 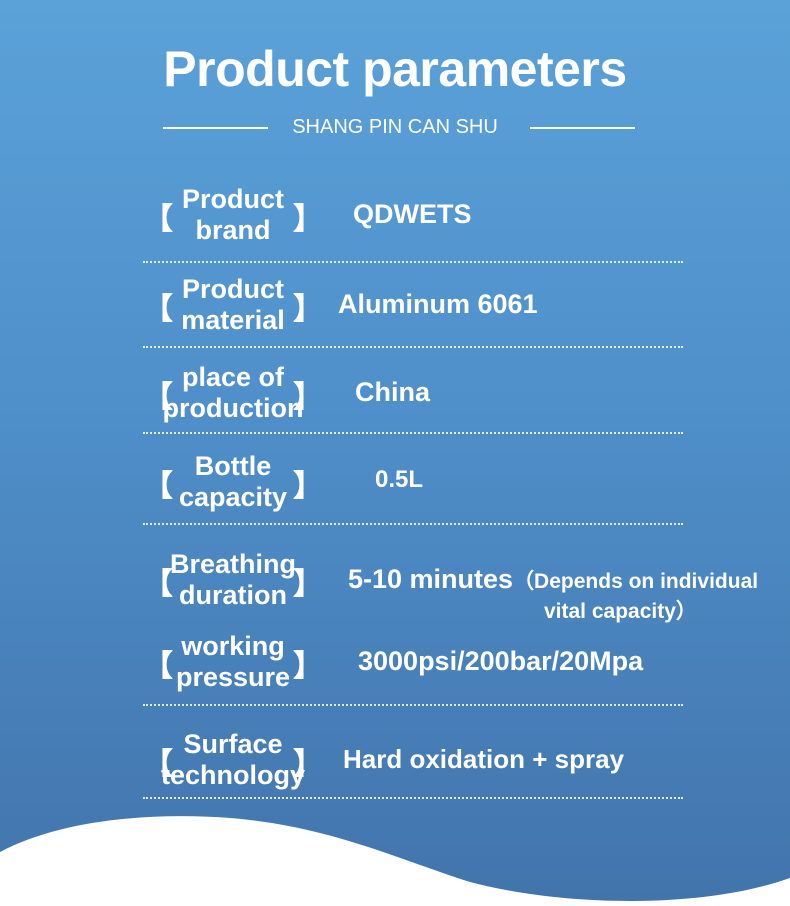 I want to click on value-text: 5-10 minutes, so click(x=431, y=579).